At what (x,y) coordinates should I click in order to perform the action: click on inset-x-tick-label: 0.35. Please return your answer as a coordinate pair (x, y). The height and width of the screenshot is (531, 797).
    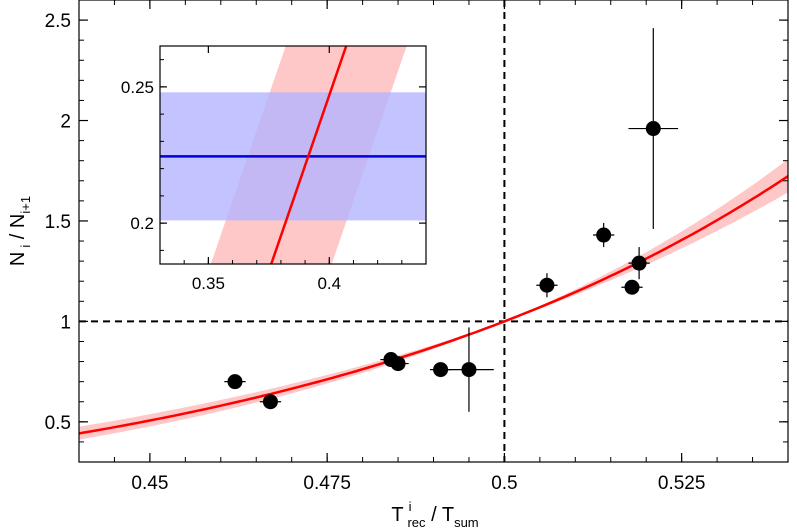
    Looking at the image, I should click on (208, 283).